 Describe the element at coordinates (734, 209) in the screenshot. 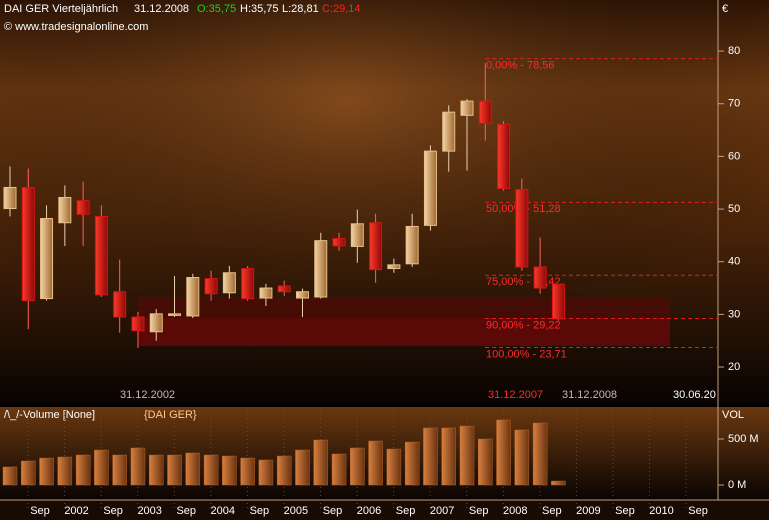

I see `y-tick-label: 50` at that location.